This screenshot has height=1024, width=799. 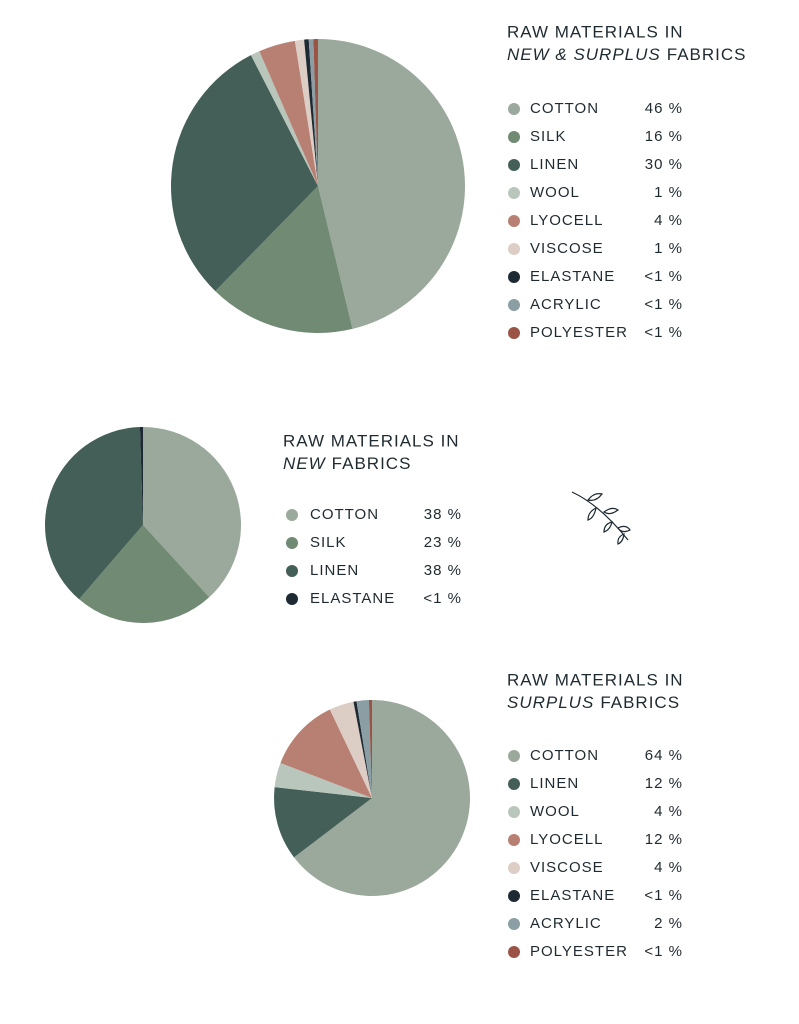 I want to click on legend-value: 23 %, so click(x=443, y=542).